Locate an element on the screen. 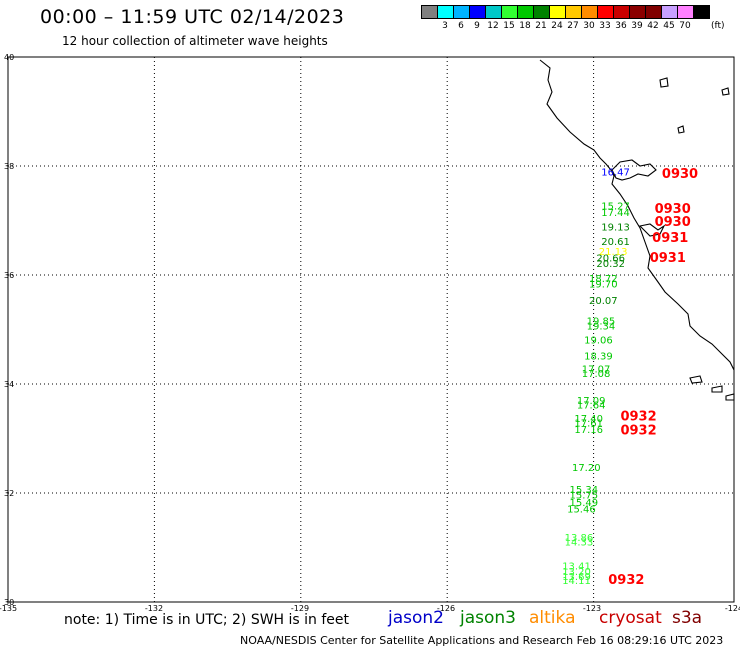  swh-value: 20.61 is located at coordinates (615, 242).